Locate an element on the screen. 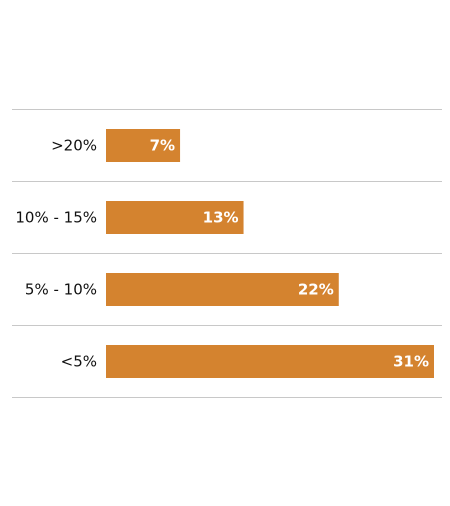  category-label: <5% is located at coordinates (79, 362).